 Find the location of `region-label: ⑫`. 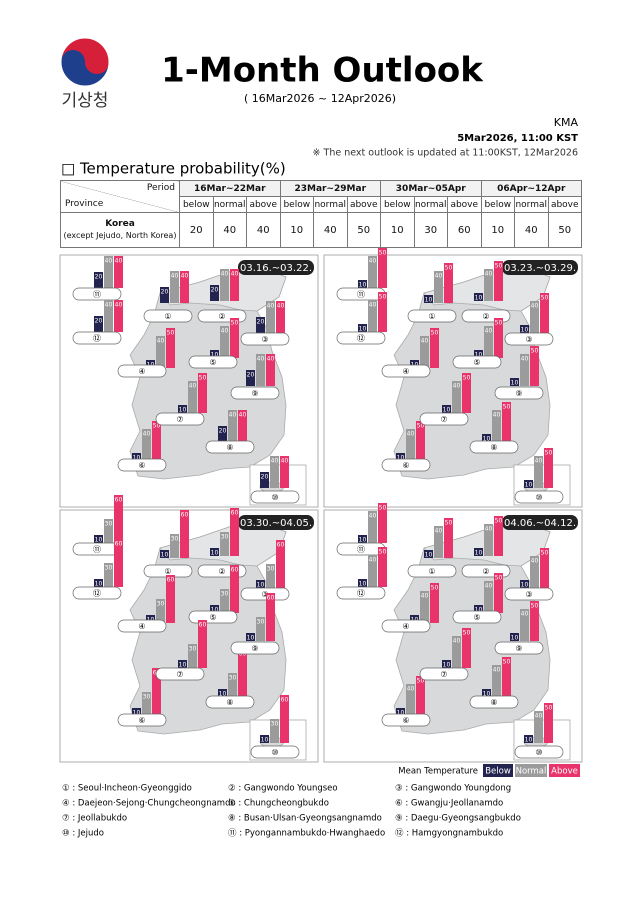

region-label: ⑫ is located at coordinates (97, 593).